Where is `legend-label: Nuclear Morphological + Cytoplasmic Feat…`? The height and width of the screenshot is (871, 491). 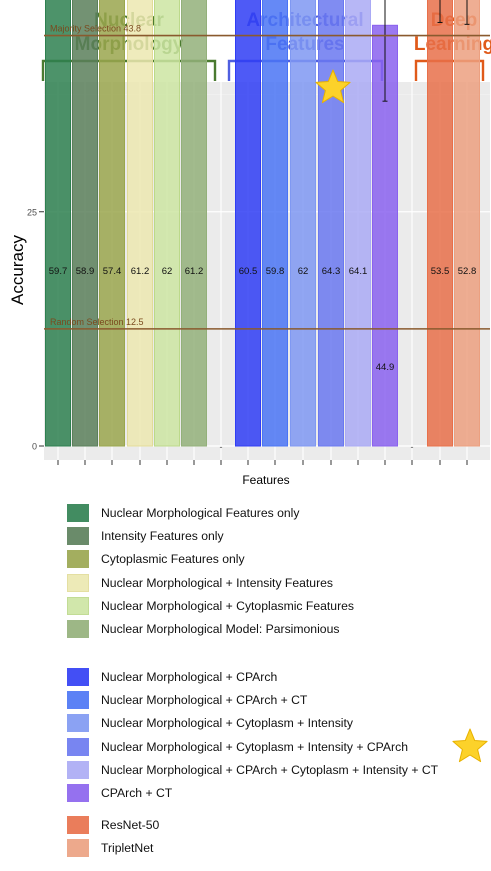 legend-label: Nuclear Morphological + Cytoplasmic Feat… is located at coordinates (227, 605).